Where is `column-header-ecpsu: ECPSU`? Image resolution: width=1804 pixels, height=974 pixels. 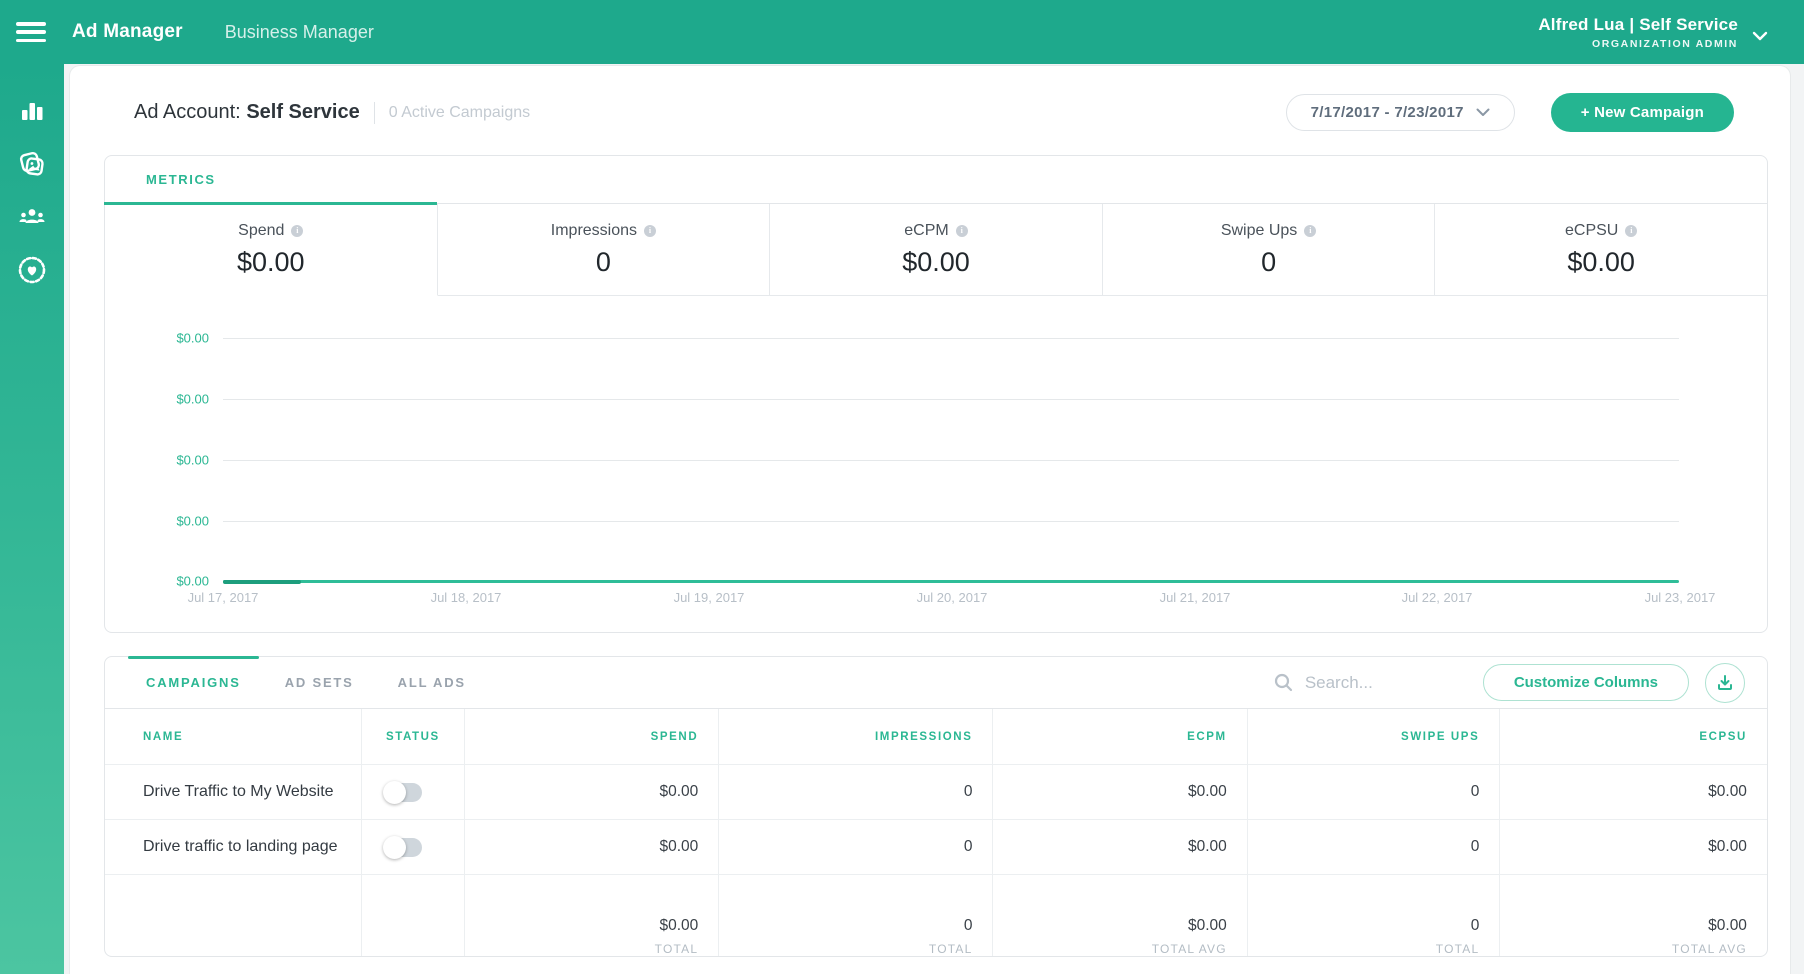 column-header-ecpsu: ECPSU is located at coordinates (1633, 737).